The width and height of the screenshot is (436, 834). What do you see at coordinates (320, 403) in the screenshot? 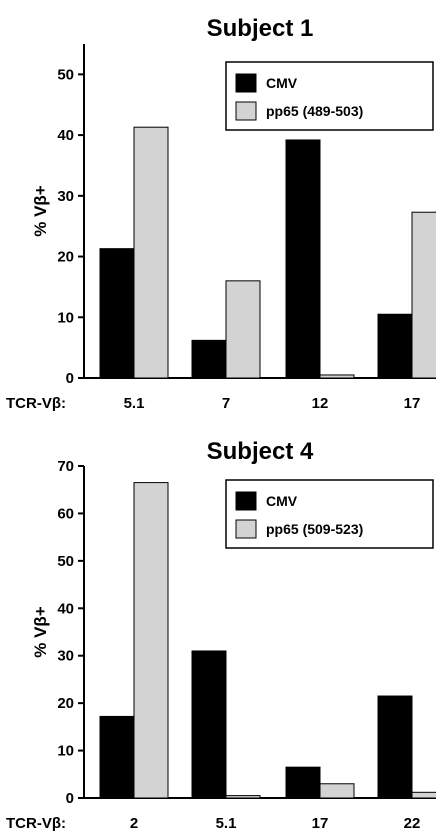
I see `x-tick-label: 12` at bounding box center [320, 403].